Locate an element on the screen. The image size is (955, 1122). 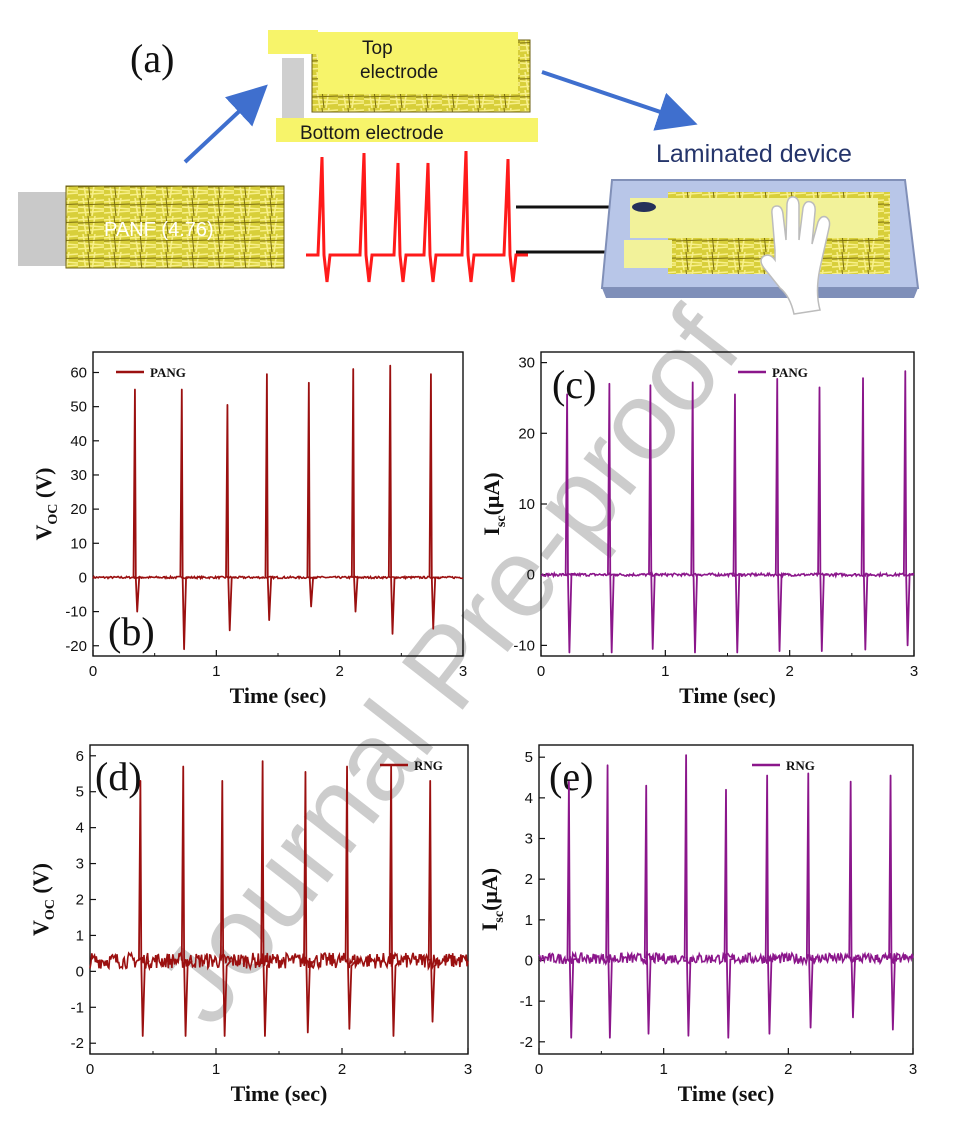
schematic-output-signal is located at coordinates (417, 216).